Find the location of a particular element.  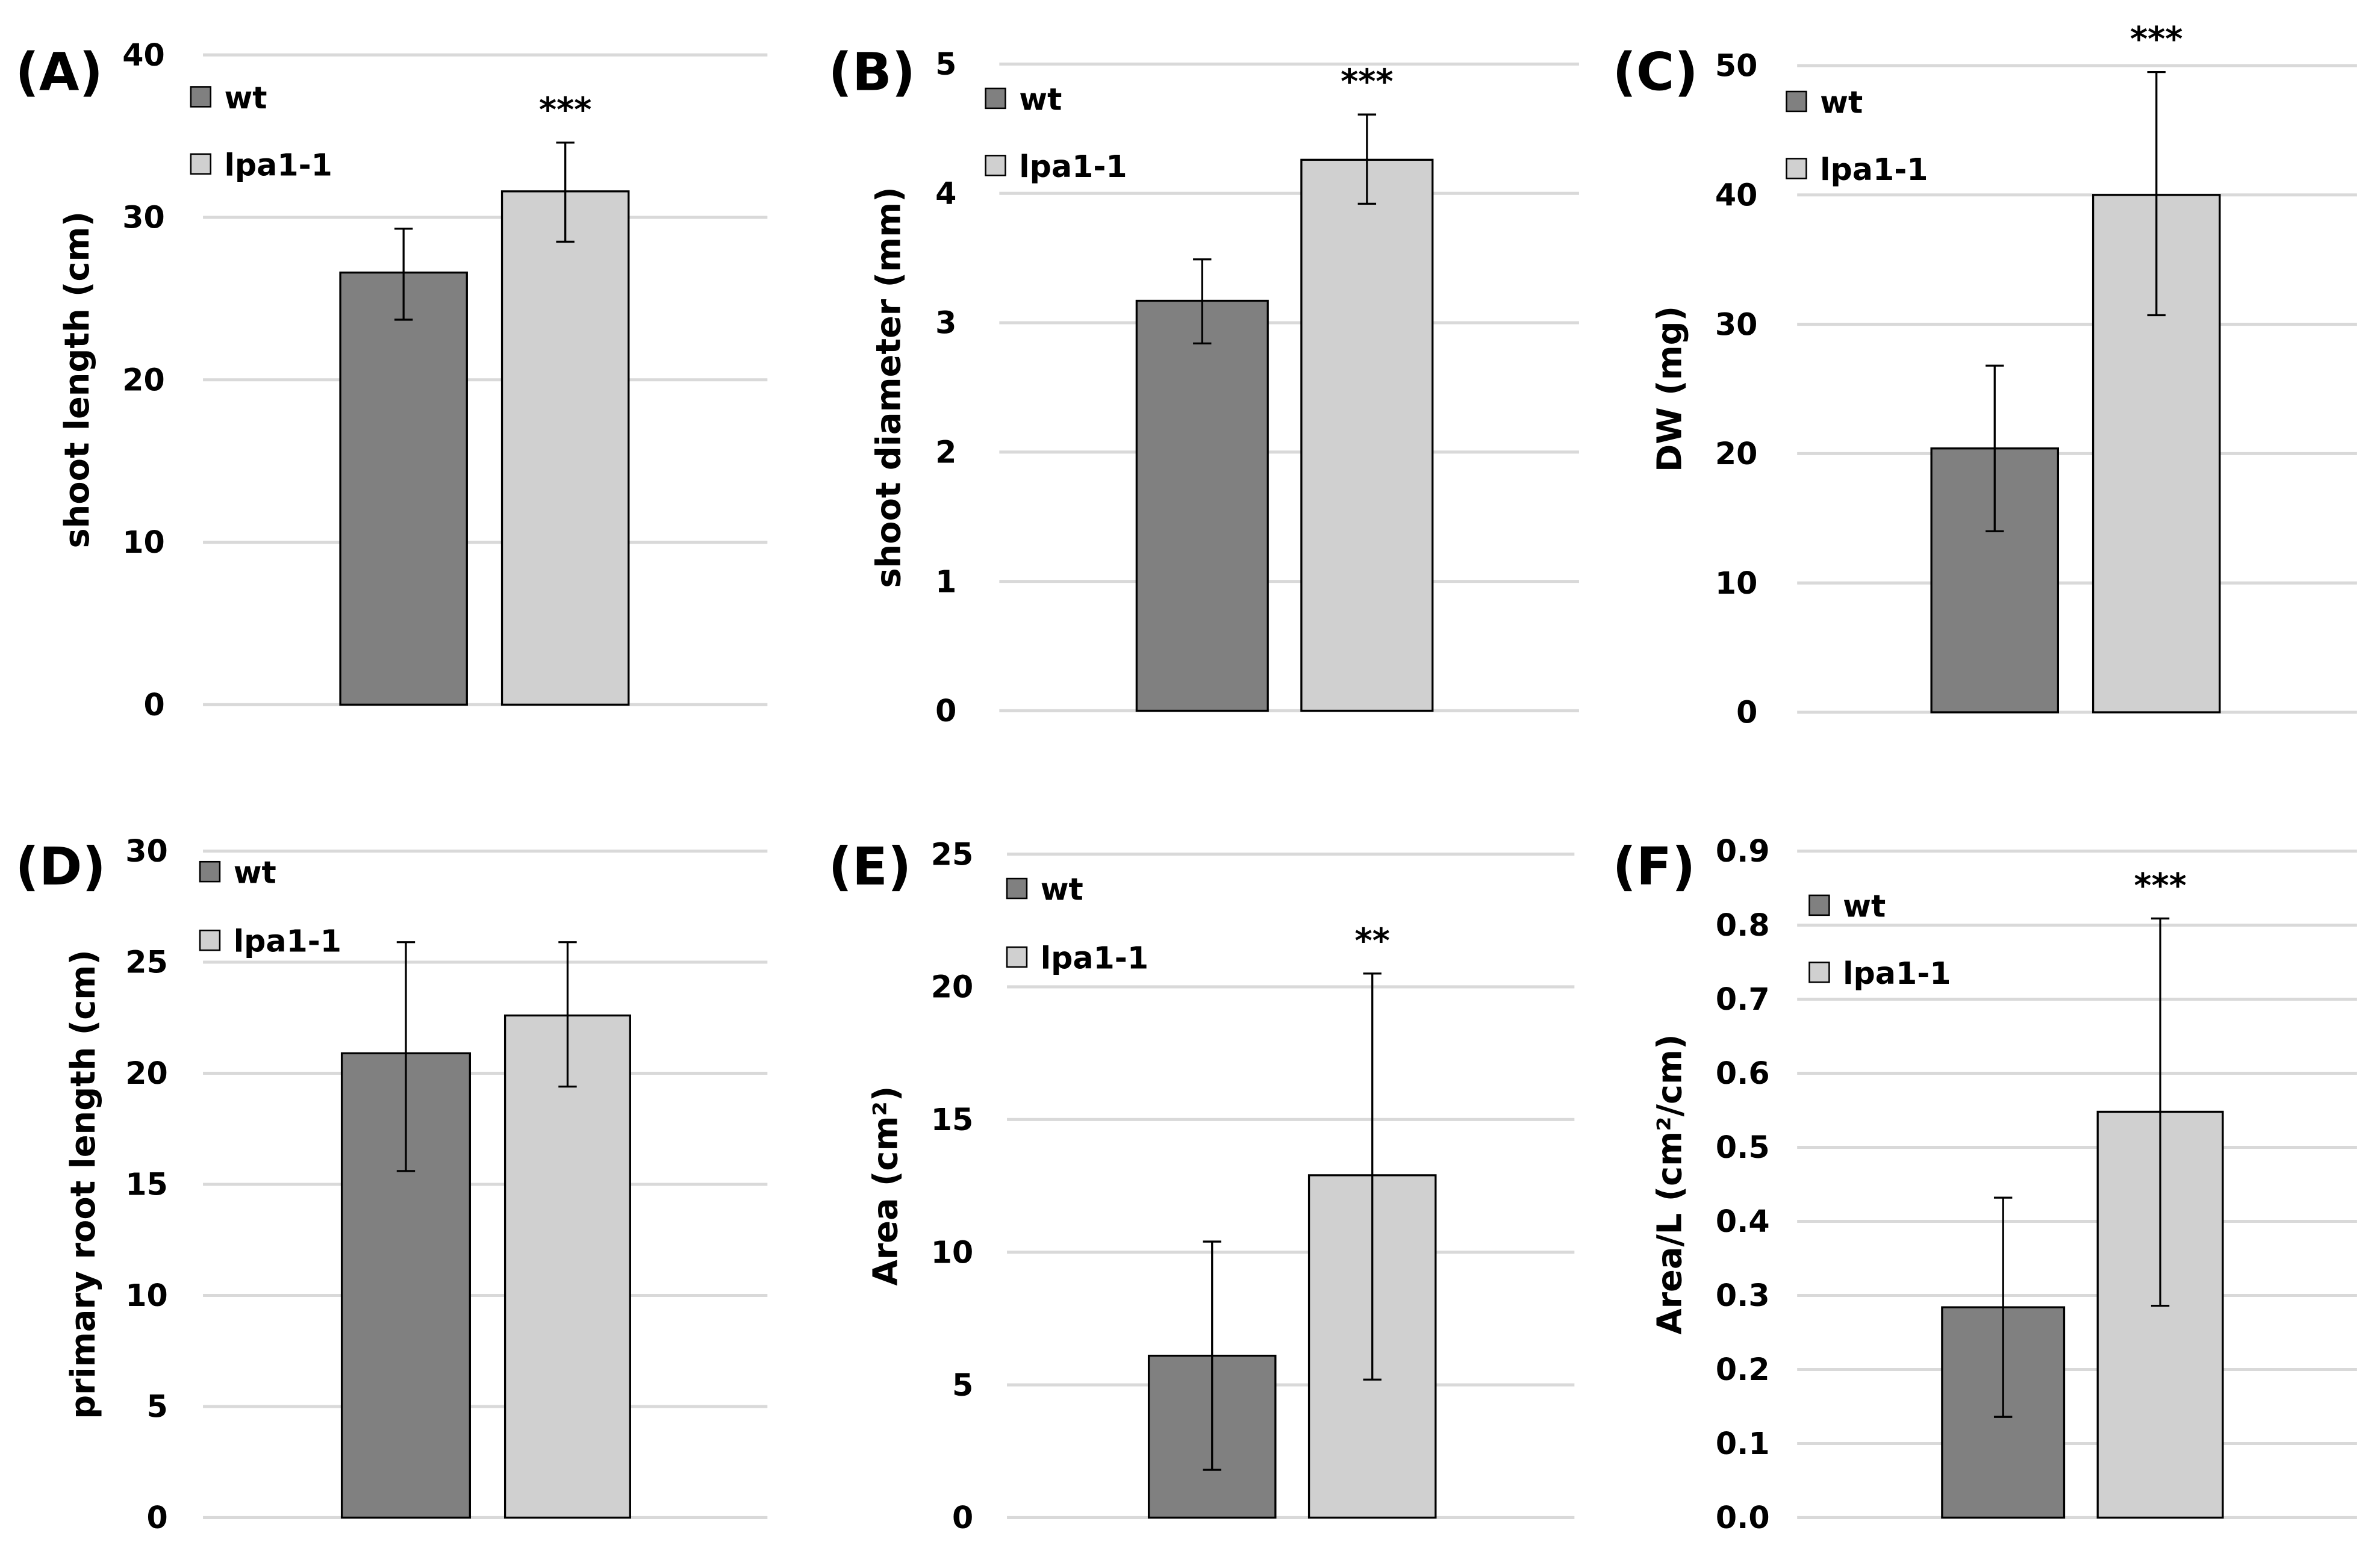

y-axis-label: Area (cm²) is located at coordinates (886, 1186).